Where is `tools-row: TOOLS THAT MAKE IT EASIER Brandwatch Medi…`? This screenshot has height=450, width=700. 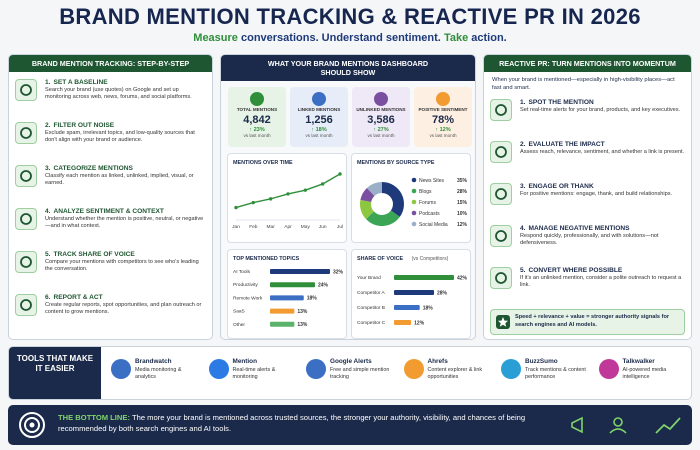
tools-row: TOOLS THAT MAKE IT EASIER Brandwatch Medi… is located at coordinates (350, 373).